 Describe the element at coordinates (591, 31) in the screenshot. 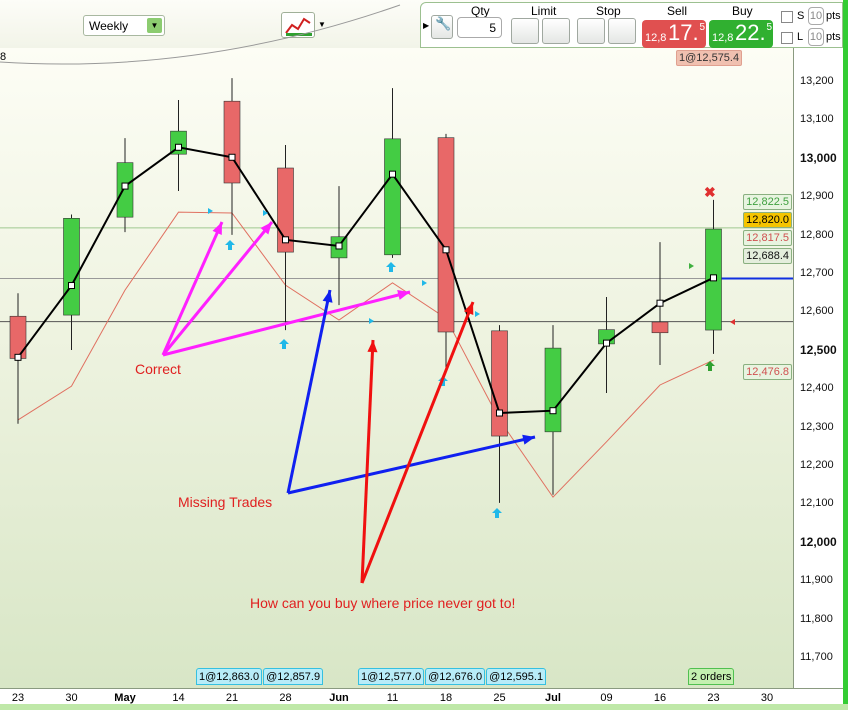

I see `stop-attached-button` at that location.